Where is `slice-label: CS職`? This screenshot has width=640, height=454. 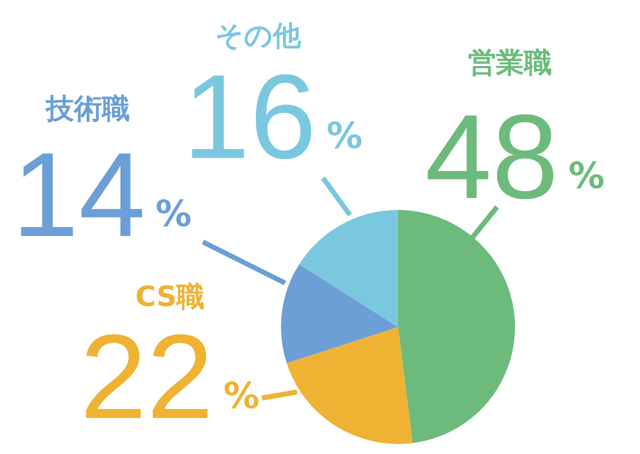
slice-label: CS職 is located at coordinates (170, 296).